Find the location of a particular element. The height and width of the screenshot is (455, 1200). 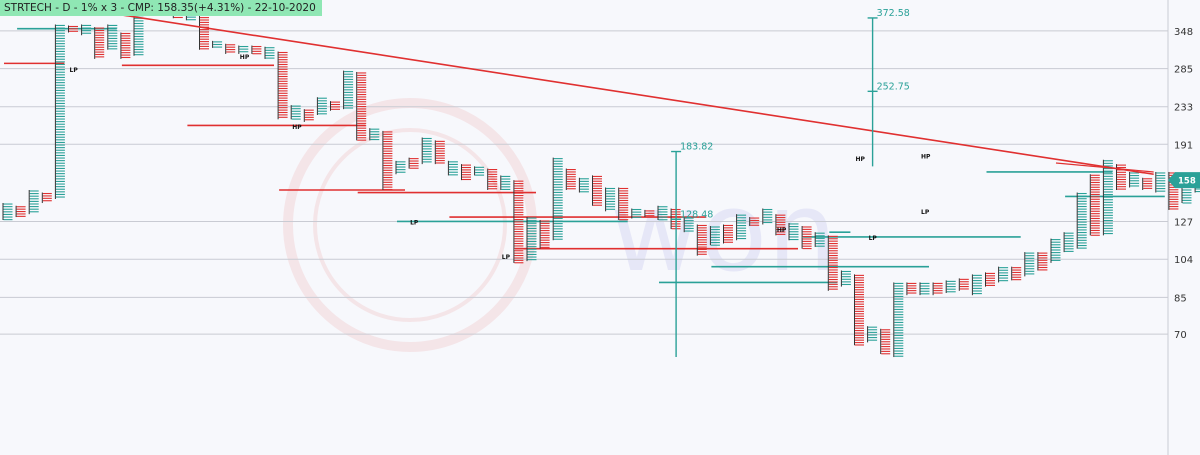

trendline-secondary is located at coordinates (1104, 167).